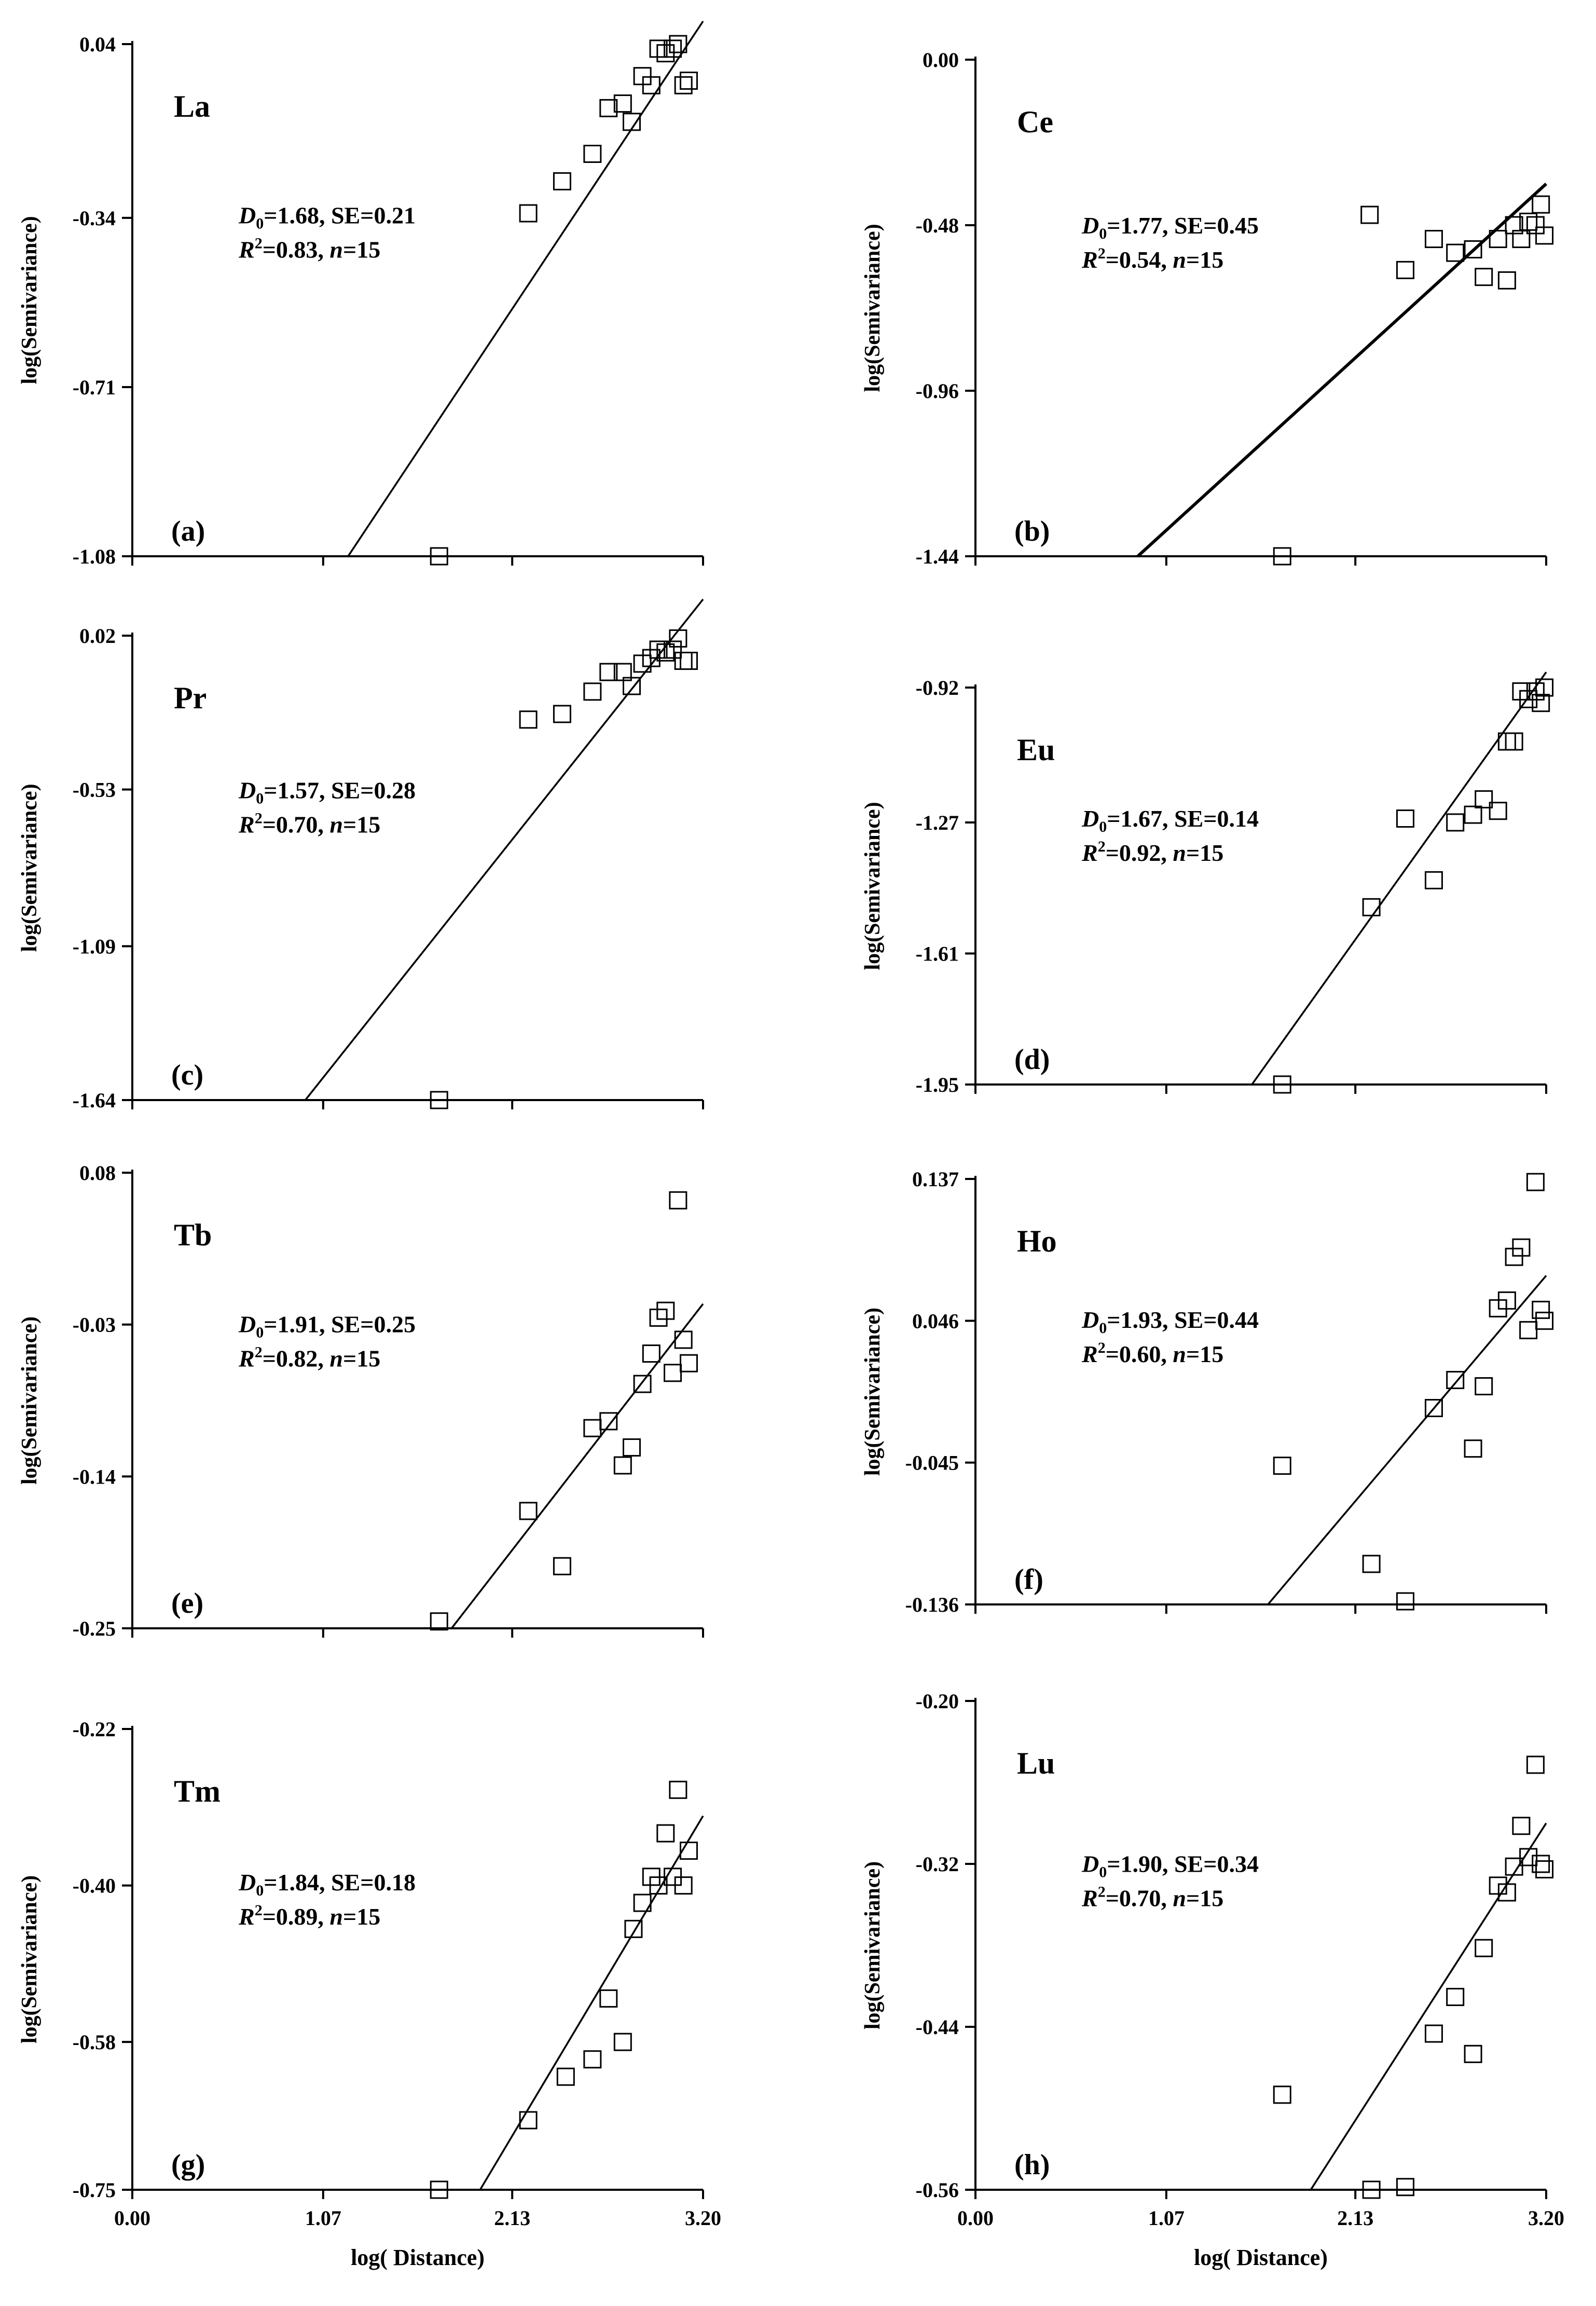  Describe the element at coordinates (94, 1729) in the screenshot. I see `y-tick-label: -0.22` at that location.